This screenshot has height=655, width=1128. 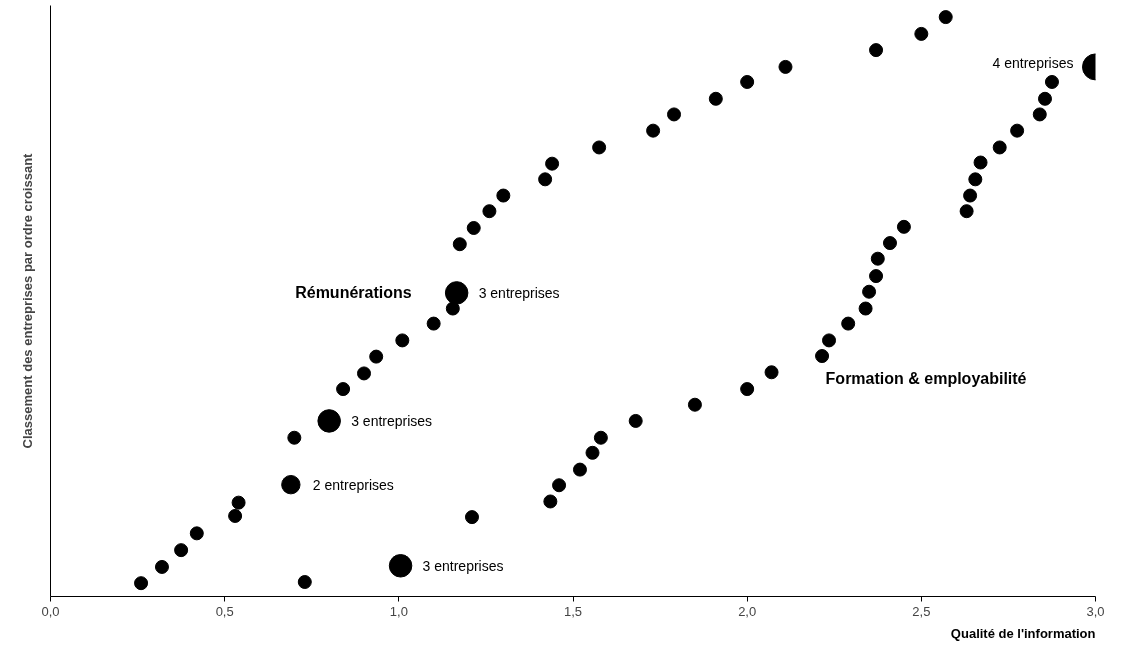 I want to click on x-axis-title: Qualité de l'information, so click(x=1023, y=633).